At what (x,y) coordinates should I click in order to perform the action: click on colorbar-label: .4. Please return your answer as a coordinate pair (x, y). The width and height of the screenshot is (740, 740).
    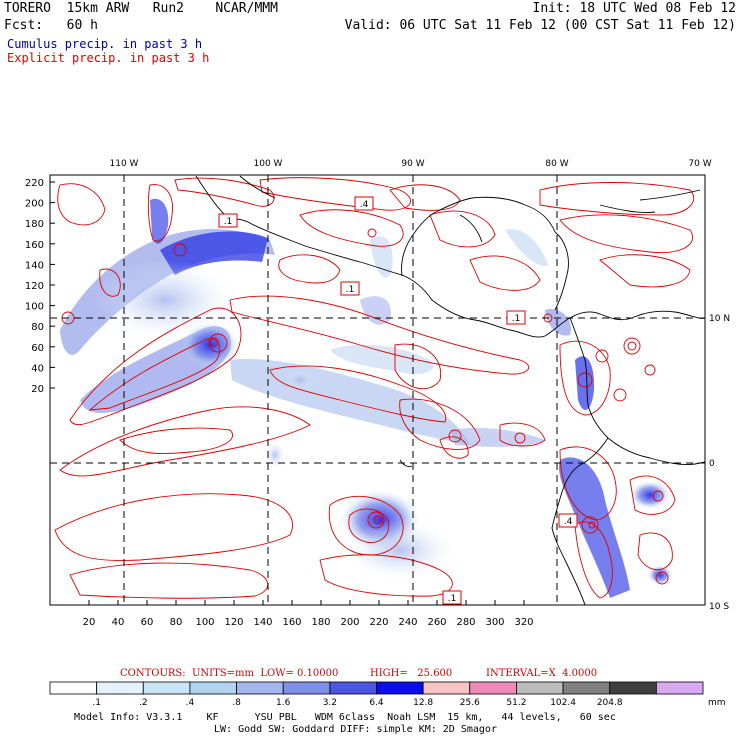
    Looking at the image, I should click on (190, 703).